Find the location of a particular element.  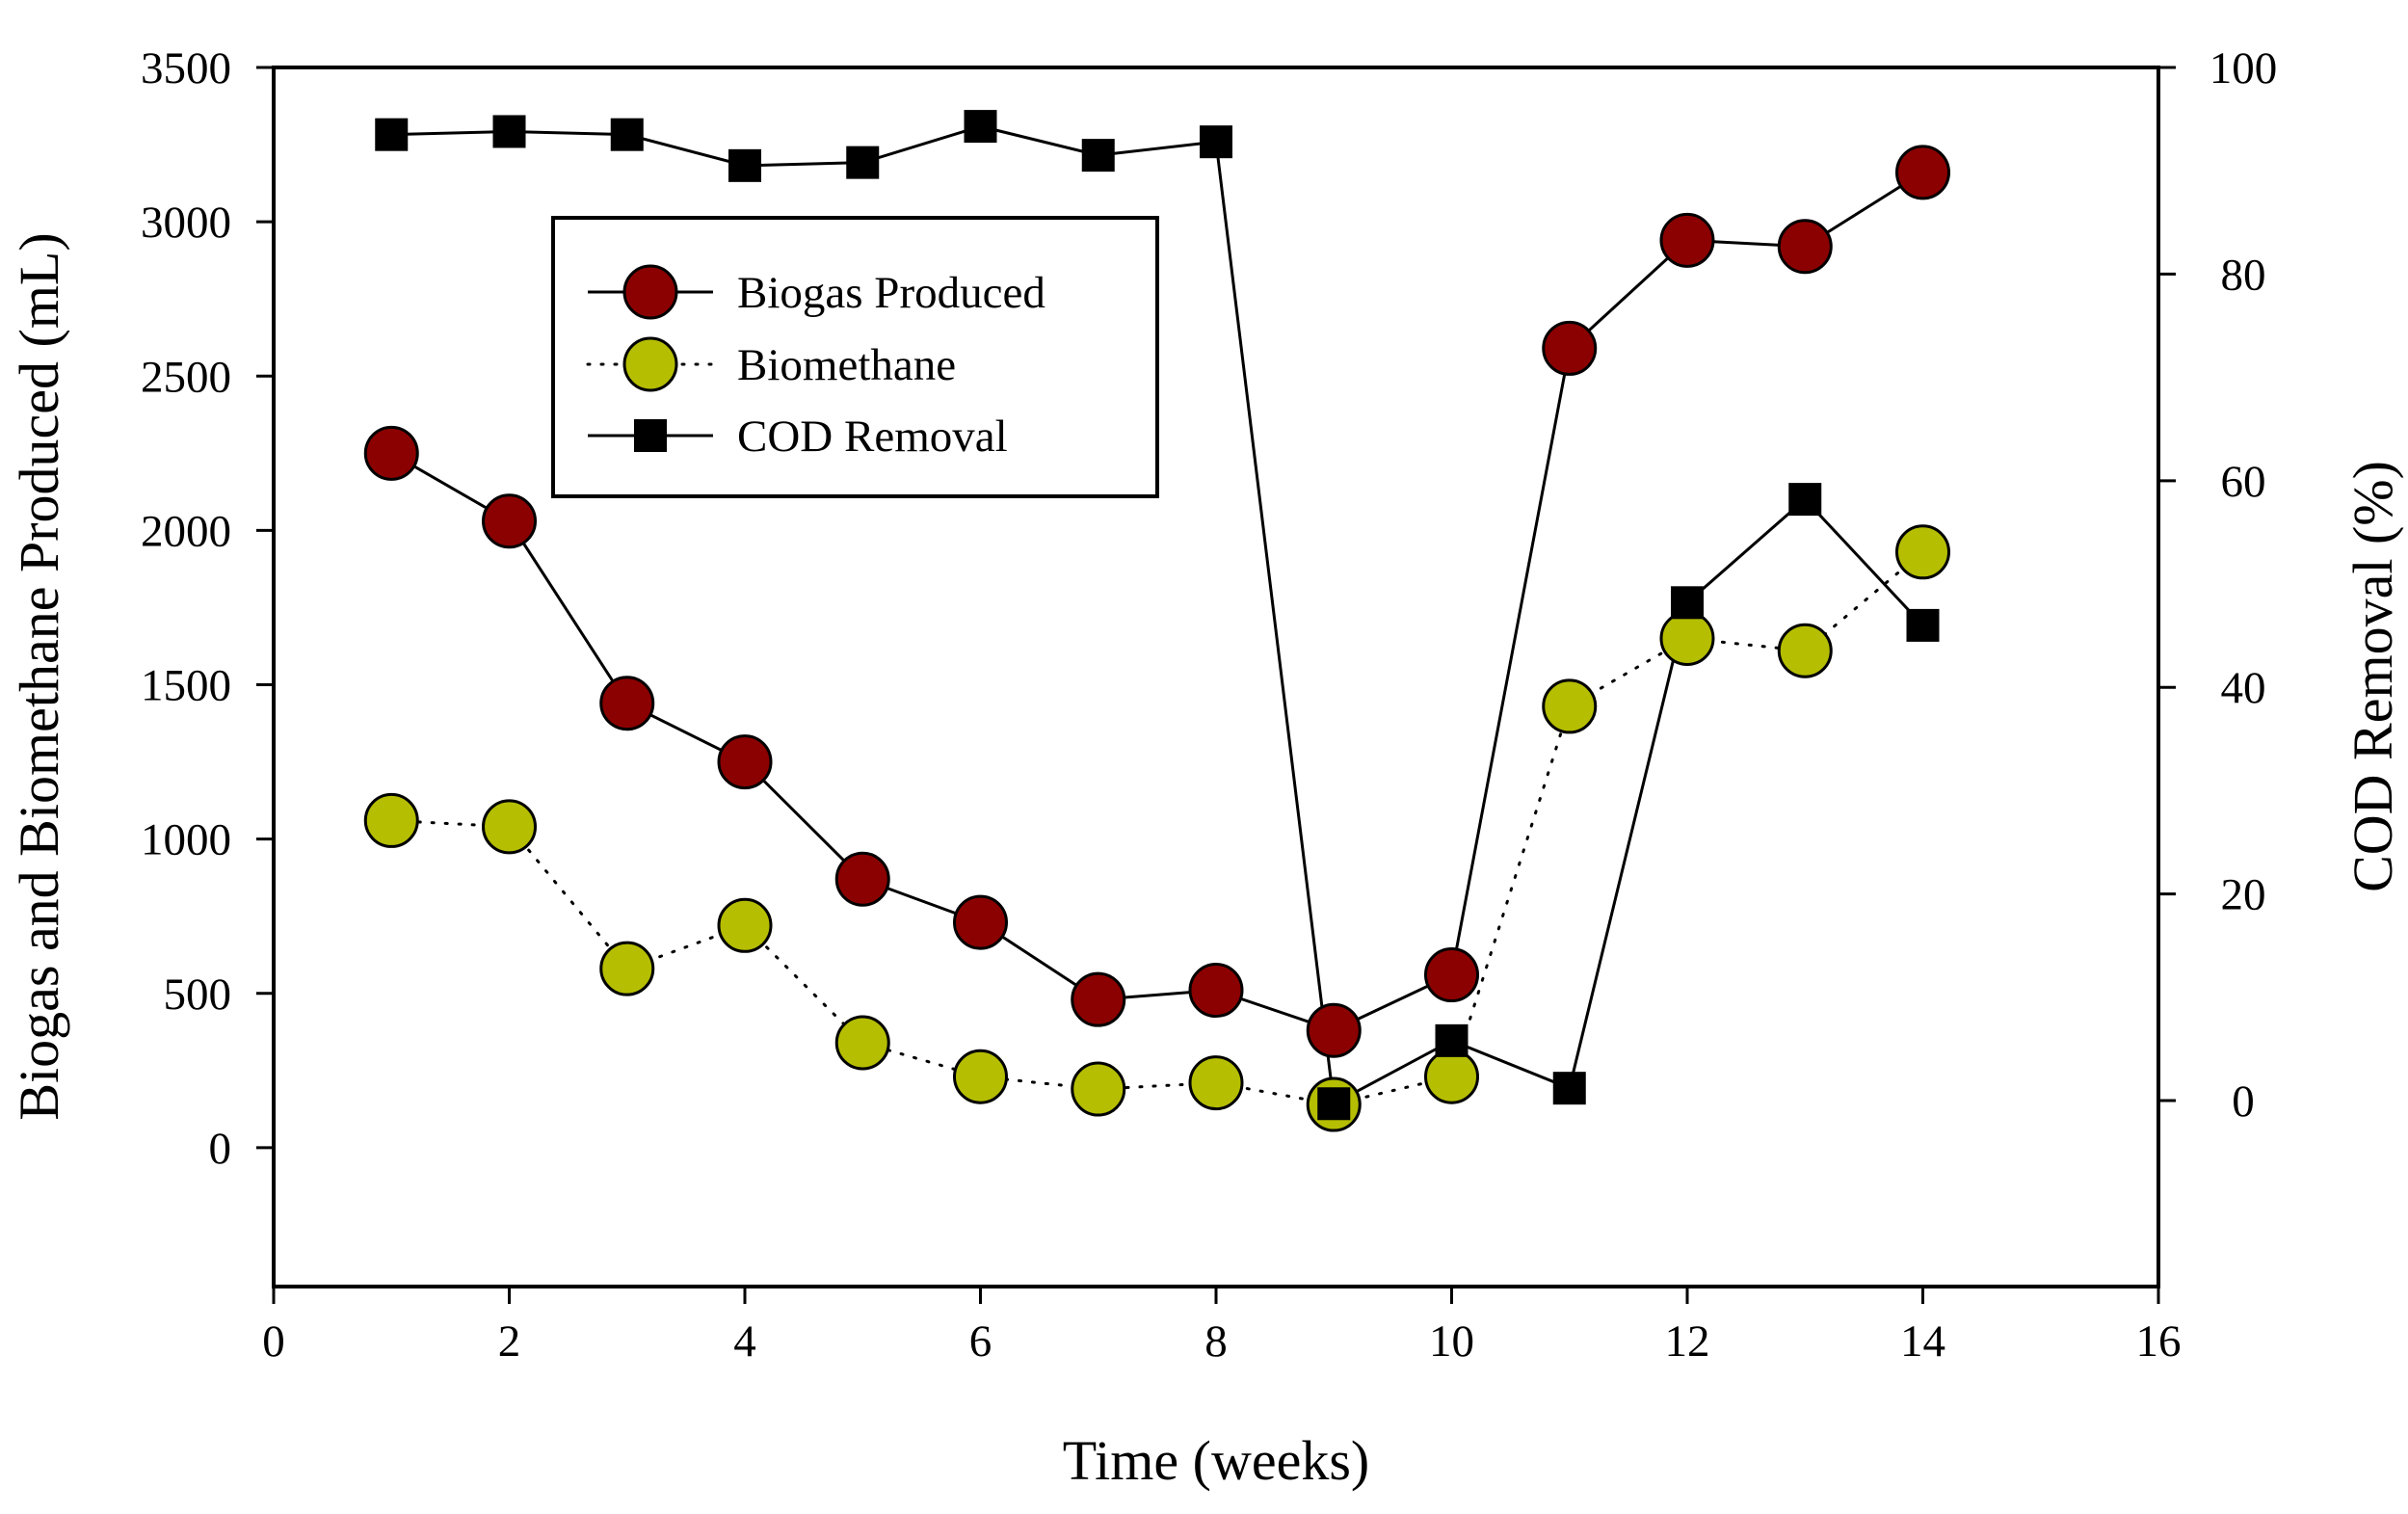

x-tick-label: 16 is located at coordinates (2159, 1342).